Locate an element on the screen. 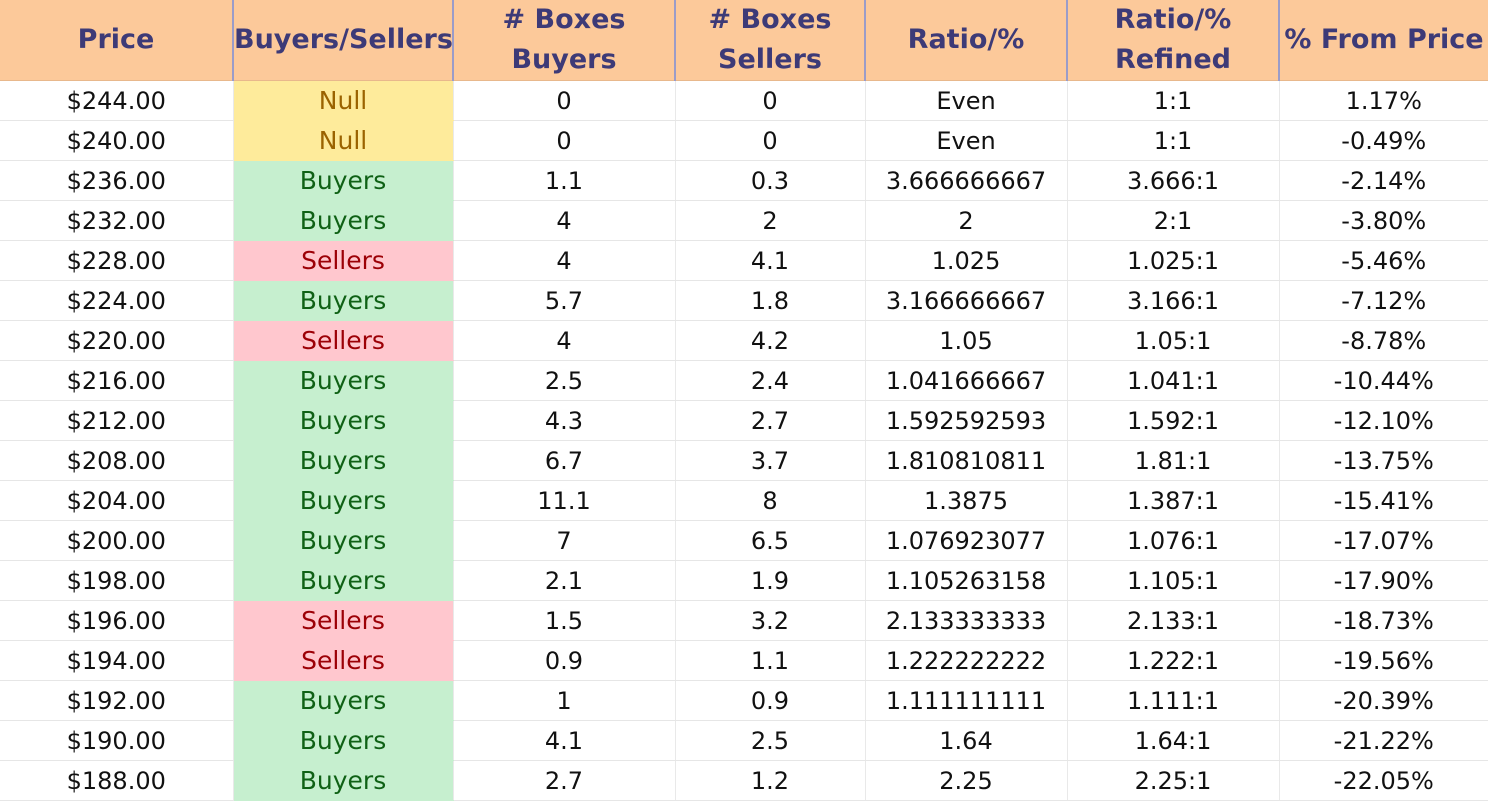 Image resolution: width=1488 pixels, height=802 pixels. price-cell: $220.00 is located at coordinates (117, 340).